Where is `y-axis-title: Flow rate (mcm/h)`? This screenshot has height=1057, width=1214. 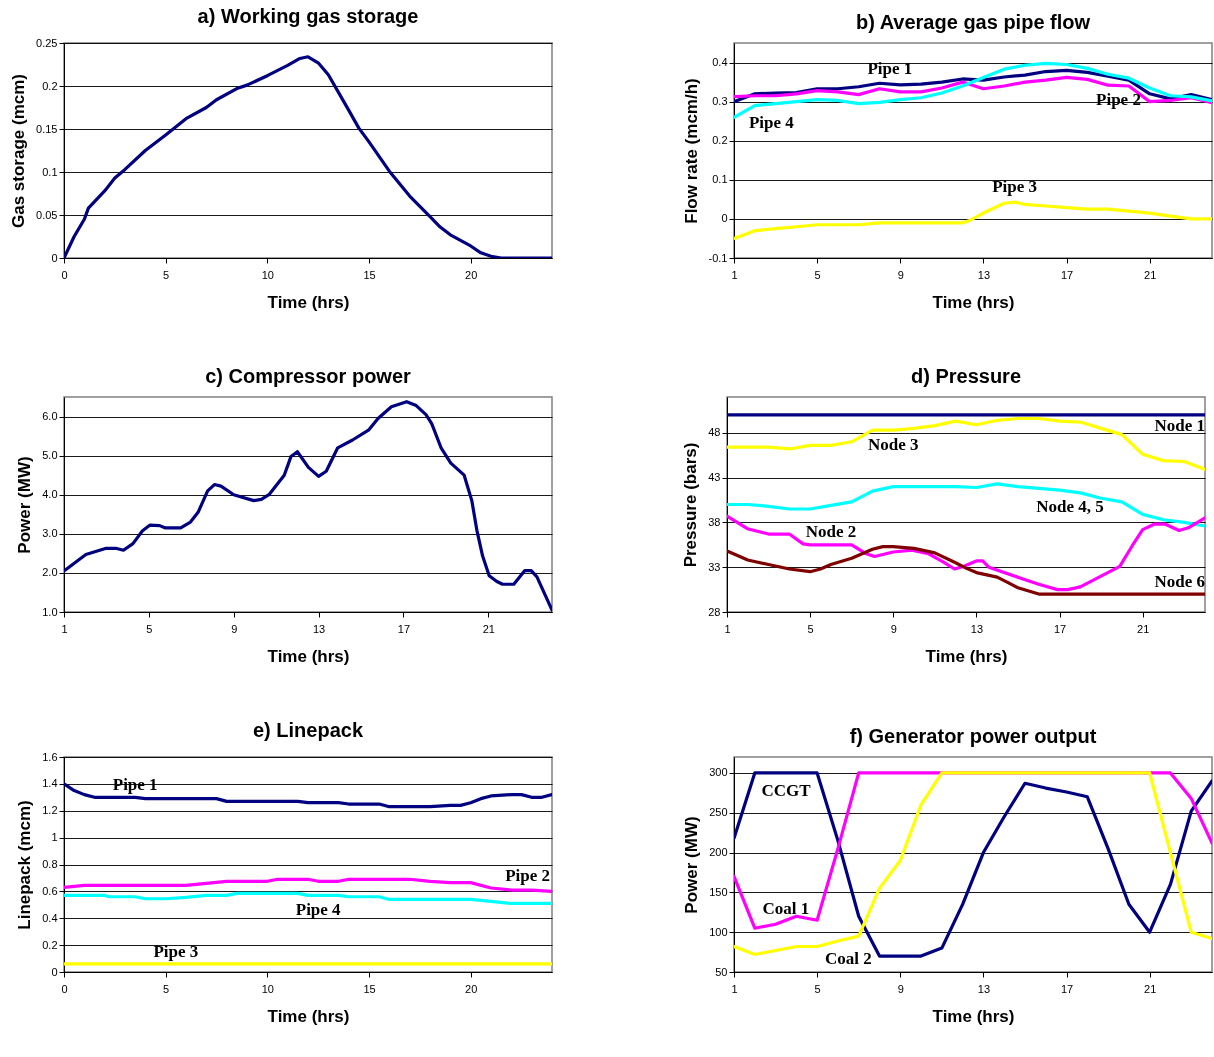 y-axis-title: Flow rate (mcm/h) is located at coordinates (691, 151).